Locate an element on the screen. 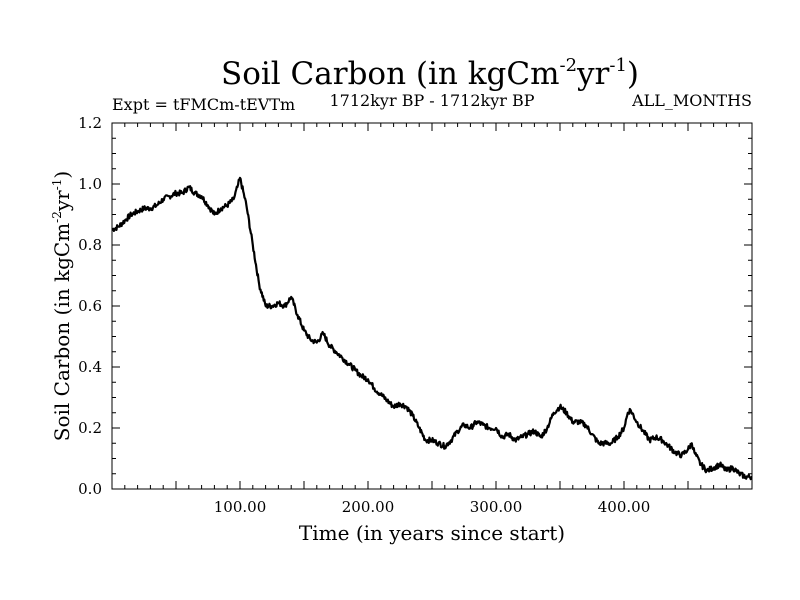 The image size is (800, 600). y-axis-label-sup1: -2 is located at coordinates (57, 217).